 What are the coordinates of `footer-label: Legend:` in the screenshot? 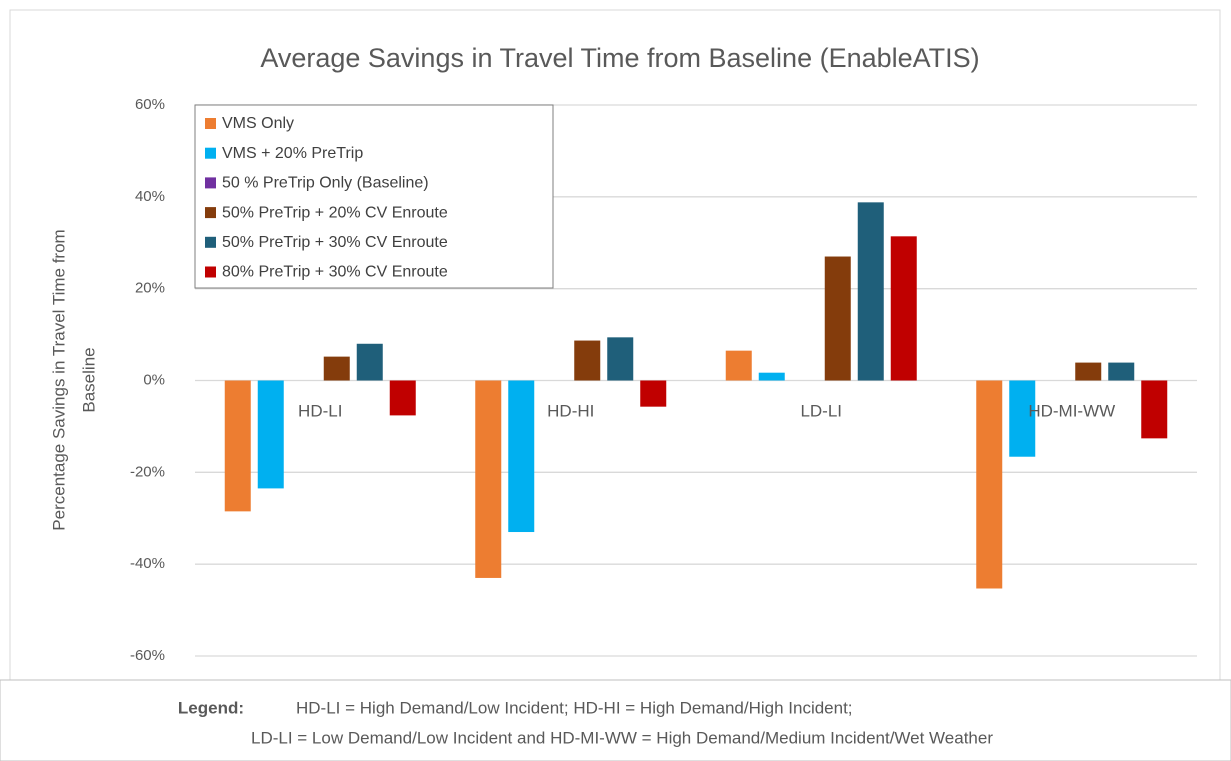 It's located at (211, 707).